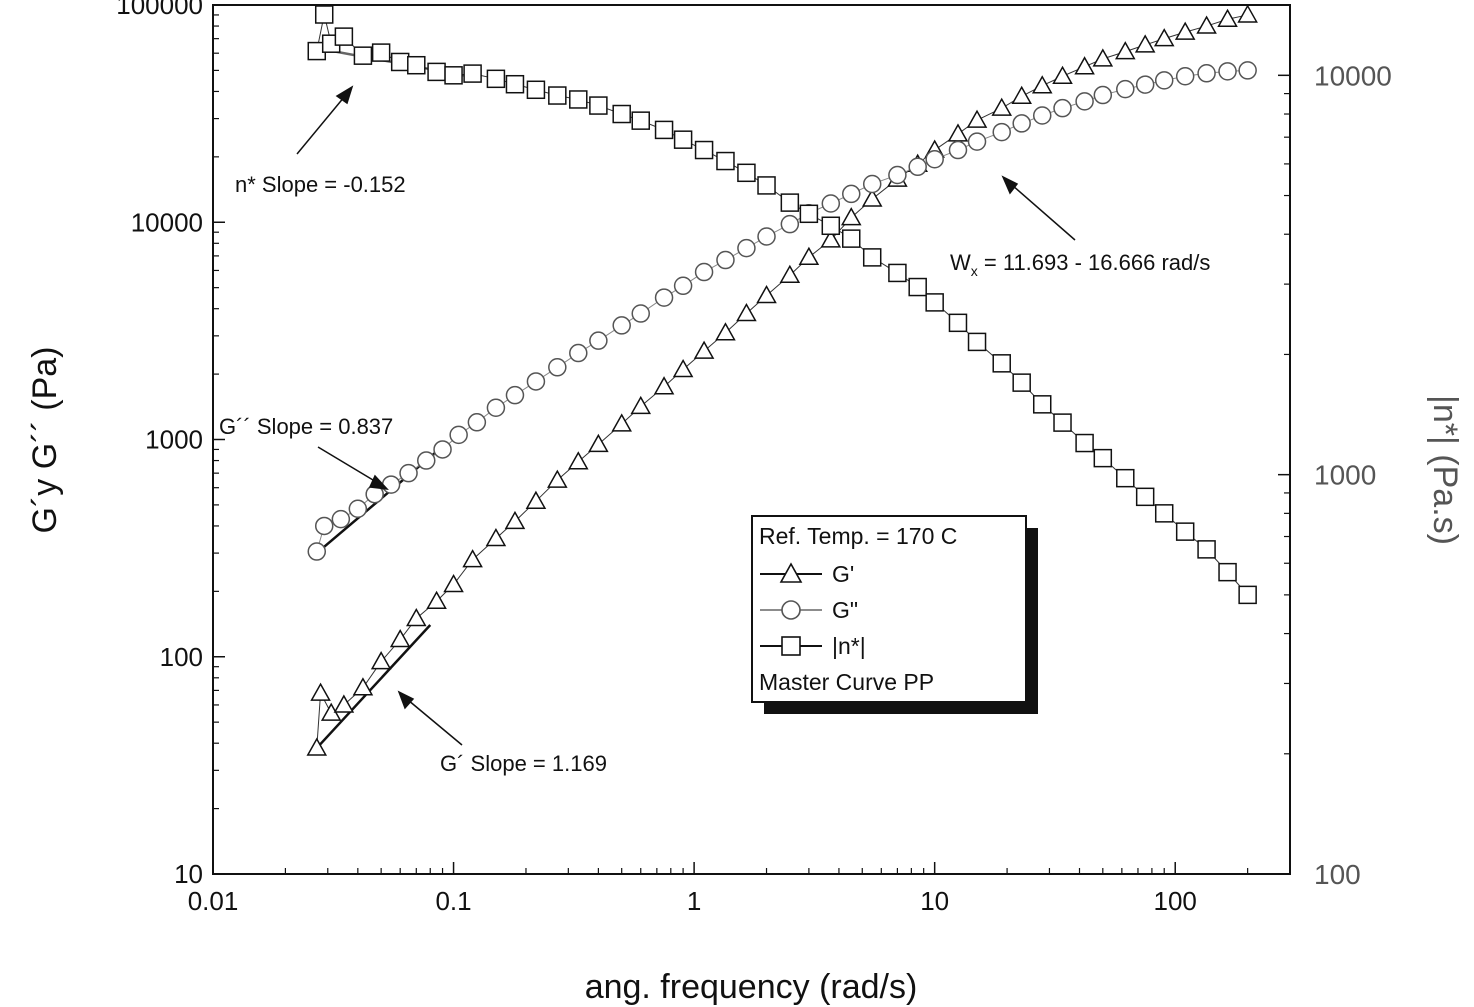 This screenshot has width=1474, height=1007. What do you see at coordinates (181, 657) in the screenshot?
I see `y-tick-label: 100` at bounding box center [181, 657].